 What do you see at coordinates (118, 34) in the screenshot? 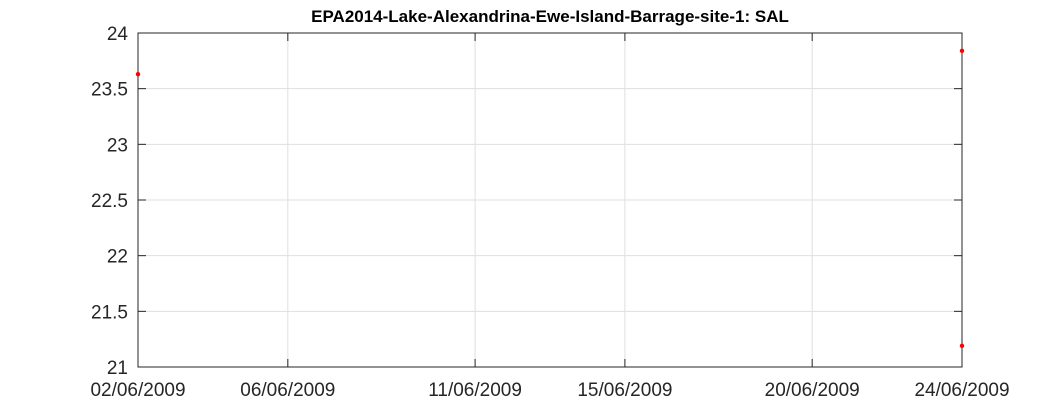
I see `y-tick-label: 24` at bounding box center [118, 34].